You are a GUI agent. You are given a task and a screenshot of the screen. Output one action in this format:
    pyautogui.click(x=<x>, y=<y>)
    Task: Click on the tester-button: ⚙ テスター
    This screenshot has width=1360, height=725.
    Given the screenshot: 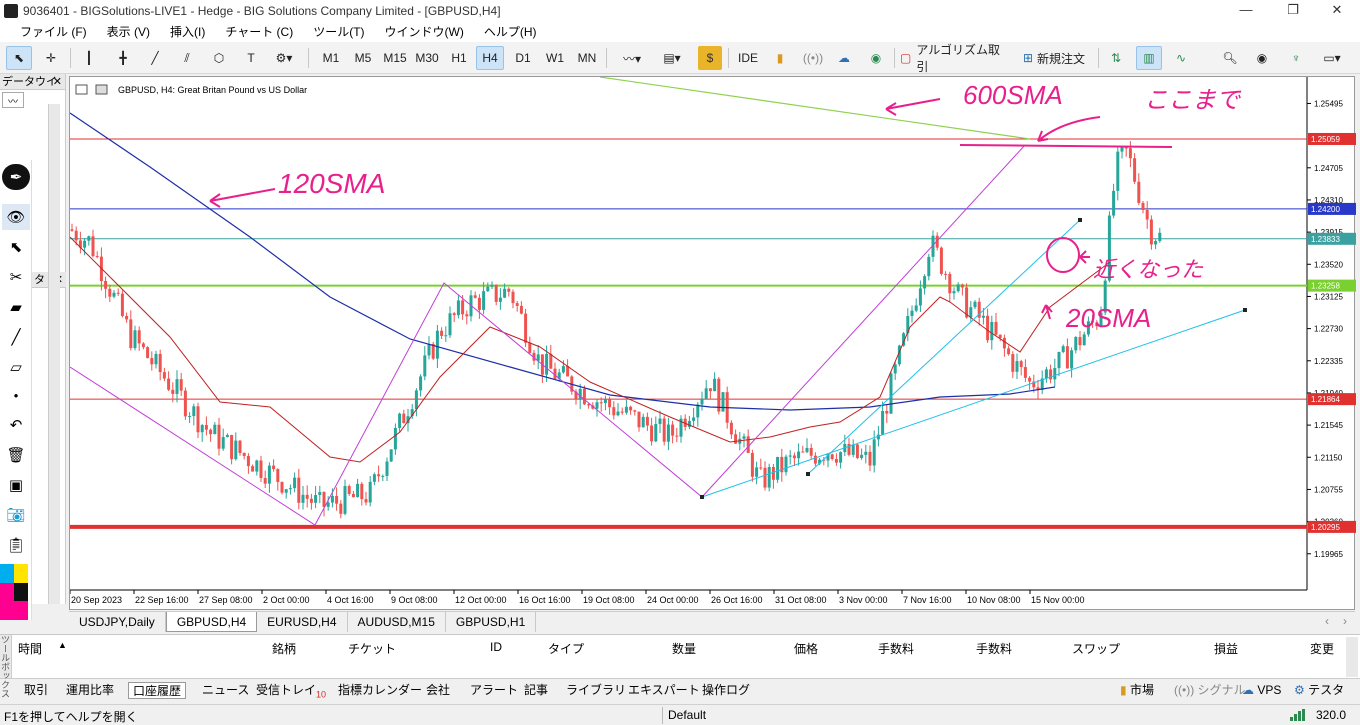 What is the action you would take?
    pyautogui.click(x=1325, y=698)
    